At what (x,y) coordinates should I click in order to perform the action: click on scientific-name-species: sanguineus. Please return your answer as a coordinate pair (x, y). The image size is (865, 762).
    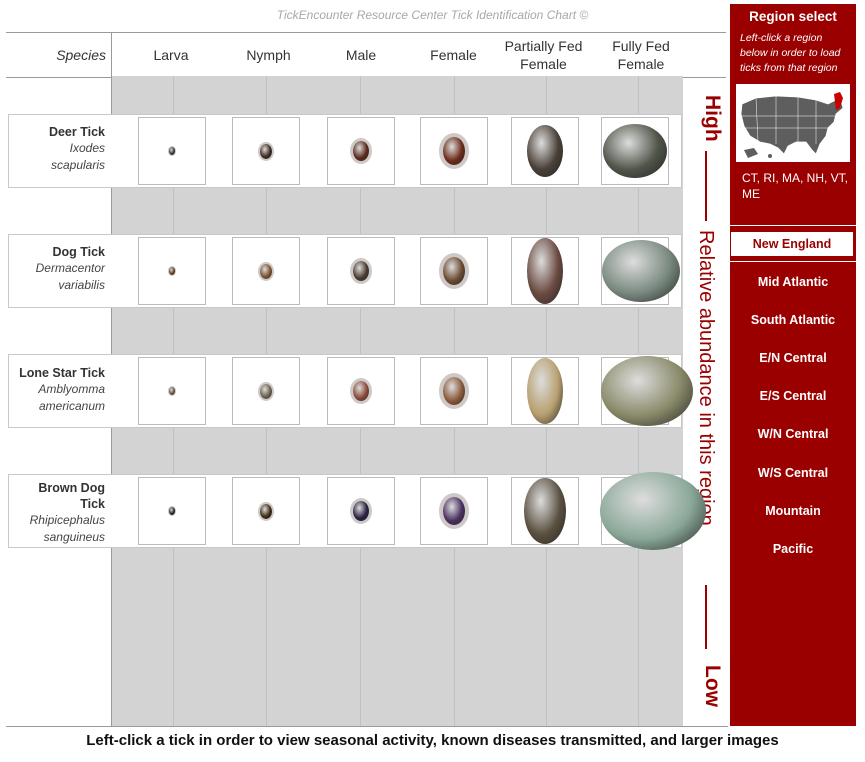
    Looking at the image, I should click on (74, 537).